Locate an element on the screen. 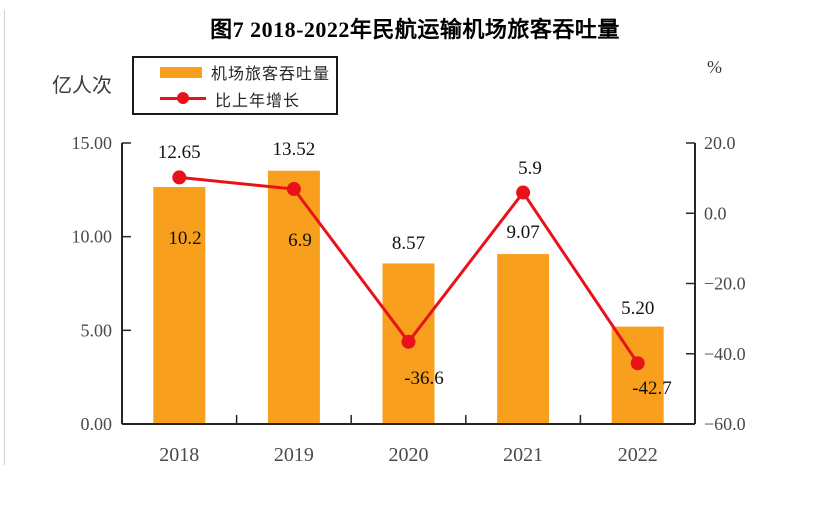  line-series-swatch-icon is located at coordinates (183, 98).